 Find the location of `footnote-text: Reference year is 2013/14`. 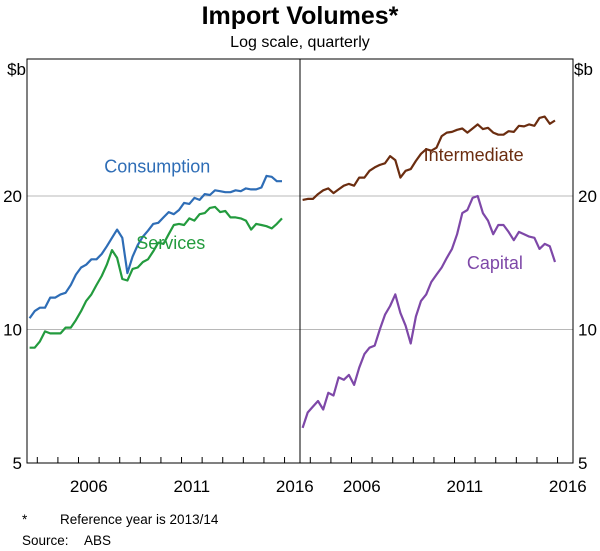

footnote-text: Reference year is 2013/14 is located at coordinates (139, 519).